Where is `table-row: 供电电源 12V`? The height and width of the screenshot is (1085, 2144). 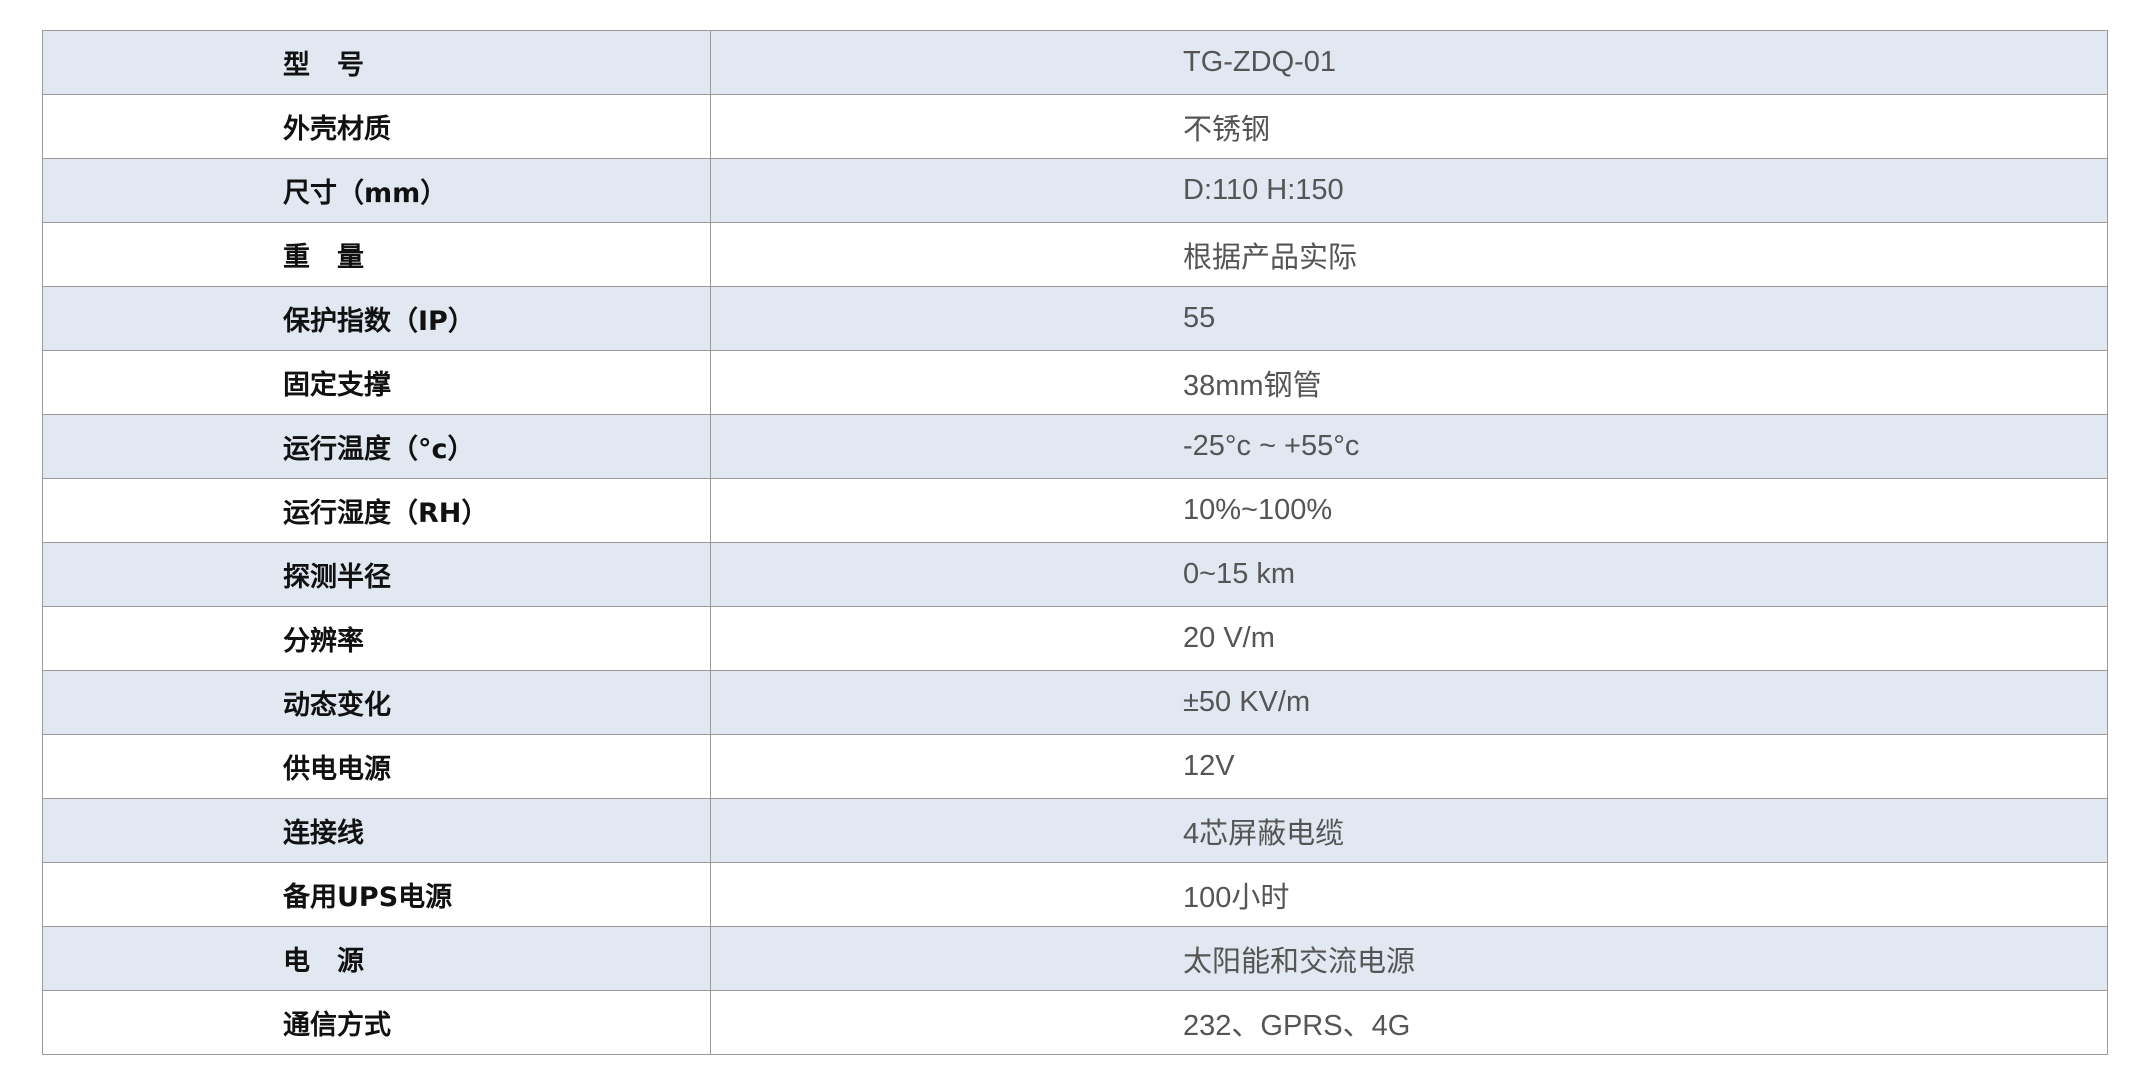 table-row: 供电电源 12V is located at coordinates (1075, 766).